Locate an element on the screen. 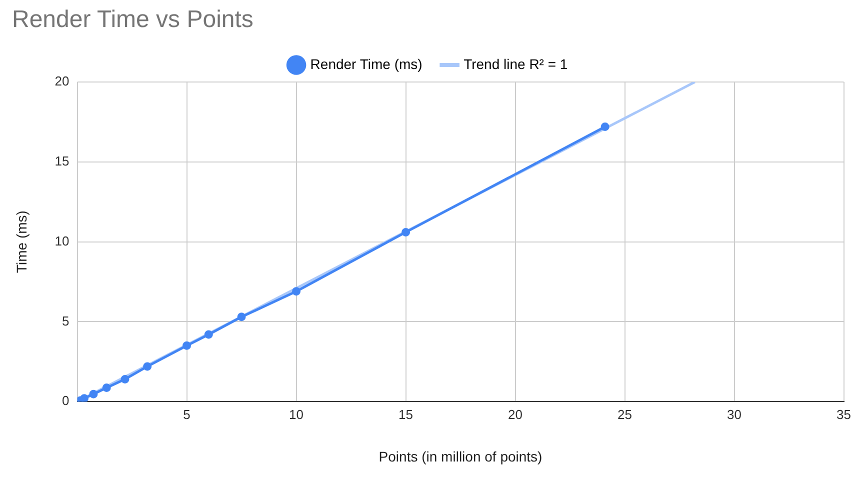 This screenshot has height=478, width=857. y-tick-label: 20 is located at coordinates (62, 81).